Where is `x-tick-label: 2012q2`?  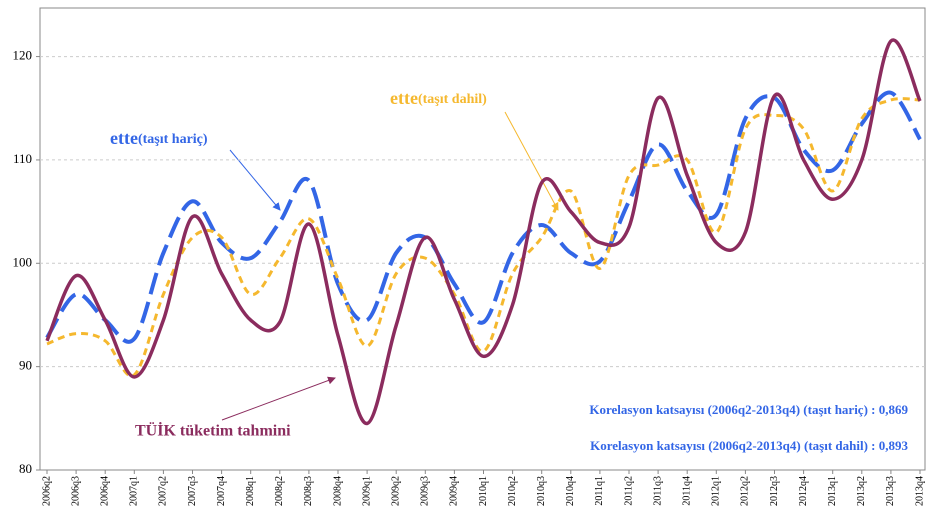
x-tick-label: 2012q2 is located at coordinates (745, 491).